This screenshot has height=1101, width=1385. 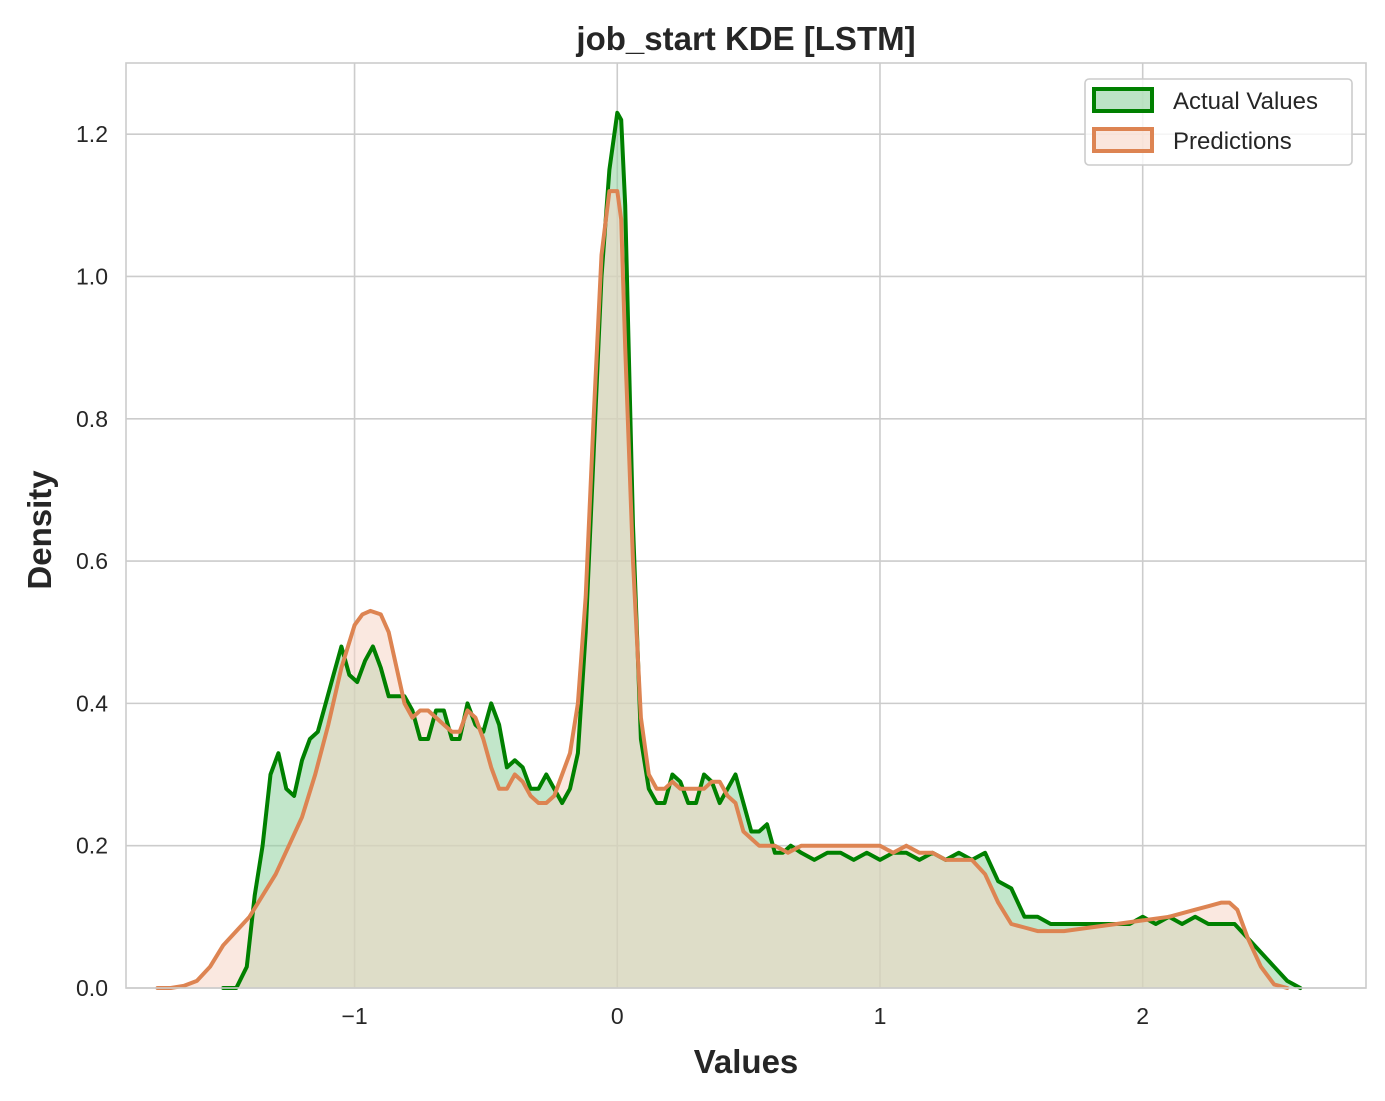 I want to click on x-tick-label: 0, so click(x=617, y=1016).